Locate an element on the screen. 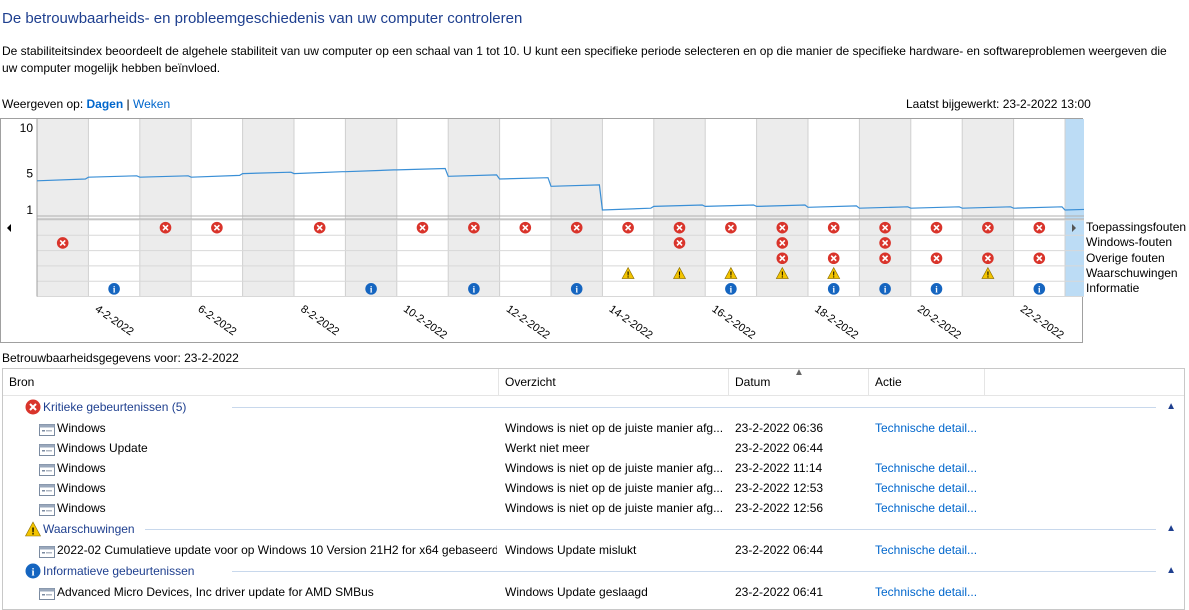 The height and width of the screenshot is (610, 1189). row-label-warnings: Waarschuwingen is located at coordinates (1132, 272).